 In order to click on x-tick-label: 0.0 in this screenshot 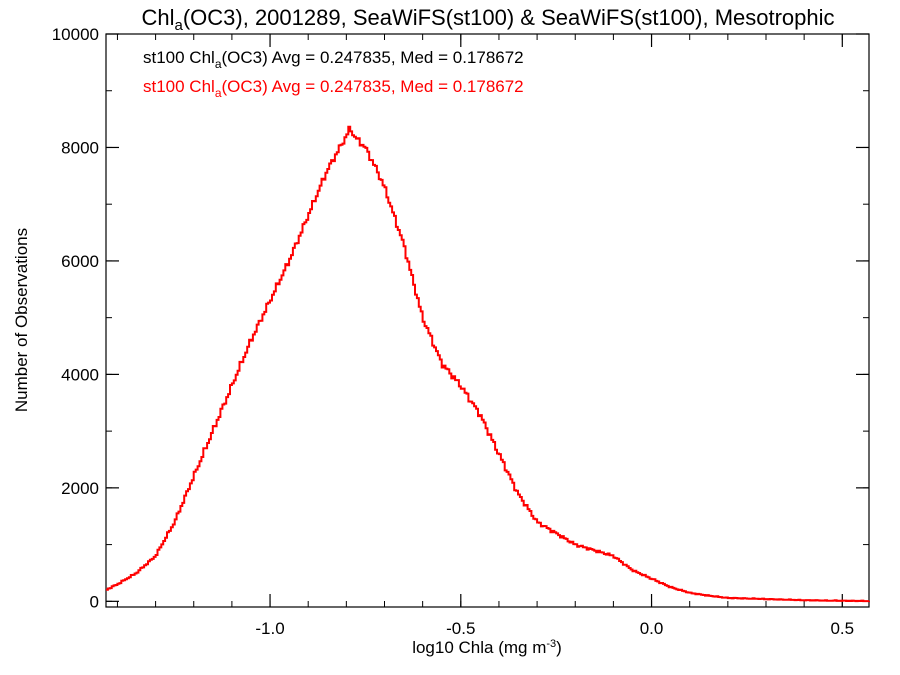, I will do `click(652, 628)`.